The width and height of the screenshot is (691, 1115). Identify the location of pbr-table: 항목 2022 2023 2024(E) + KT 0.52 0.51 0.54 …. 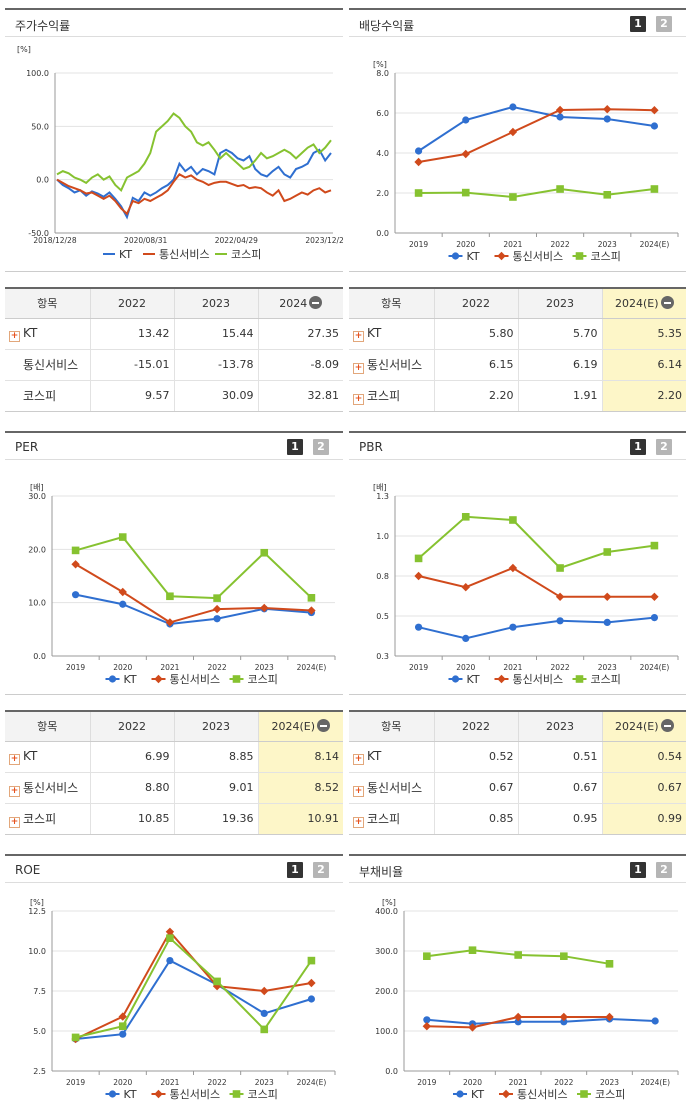
(517, 772).